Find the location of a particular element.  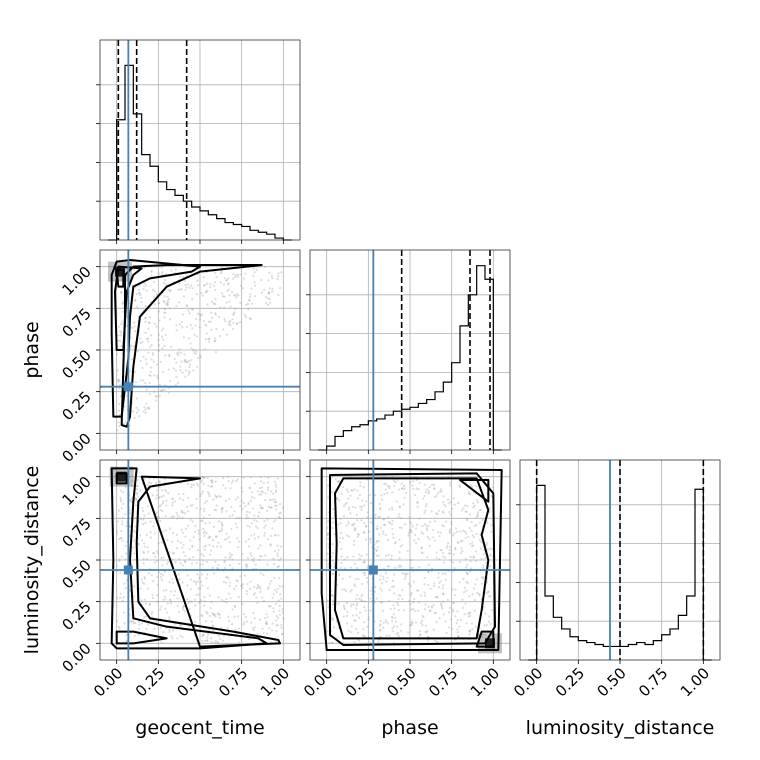

histogram-step-geocent_time is located at coordinates (200, 152).